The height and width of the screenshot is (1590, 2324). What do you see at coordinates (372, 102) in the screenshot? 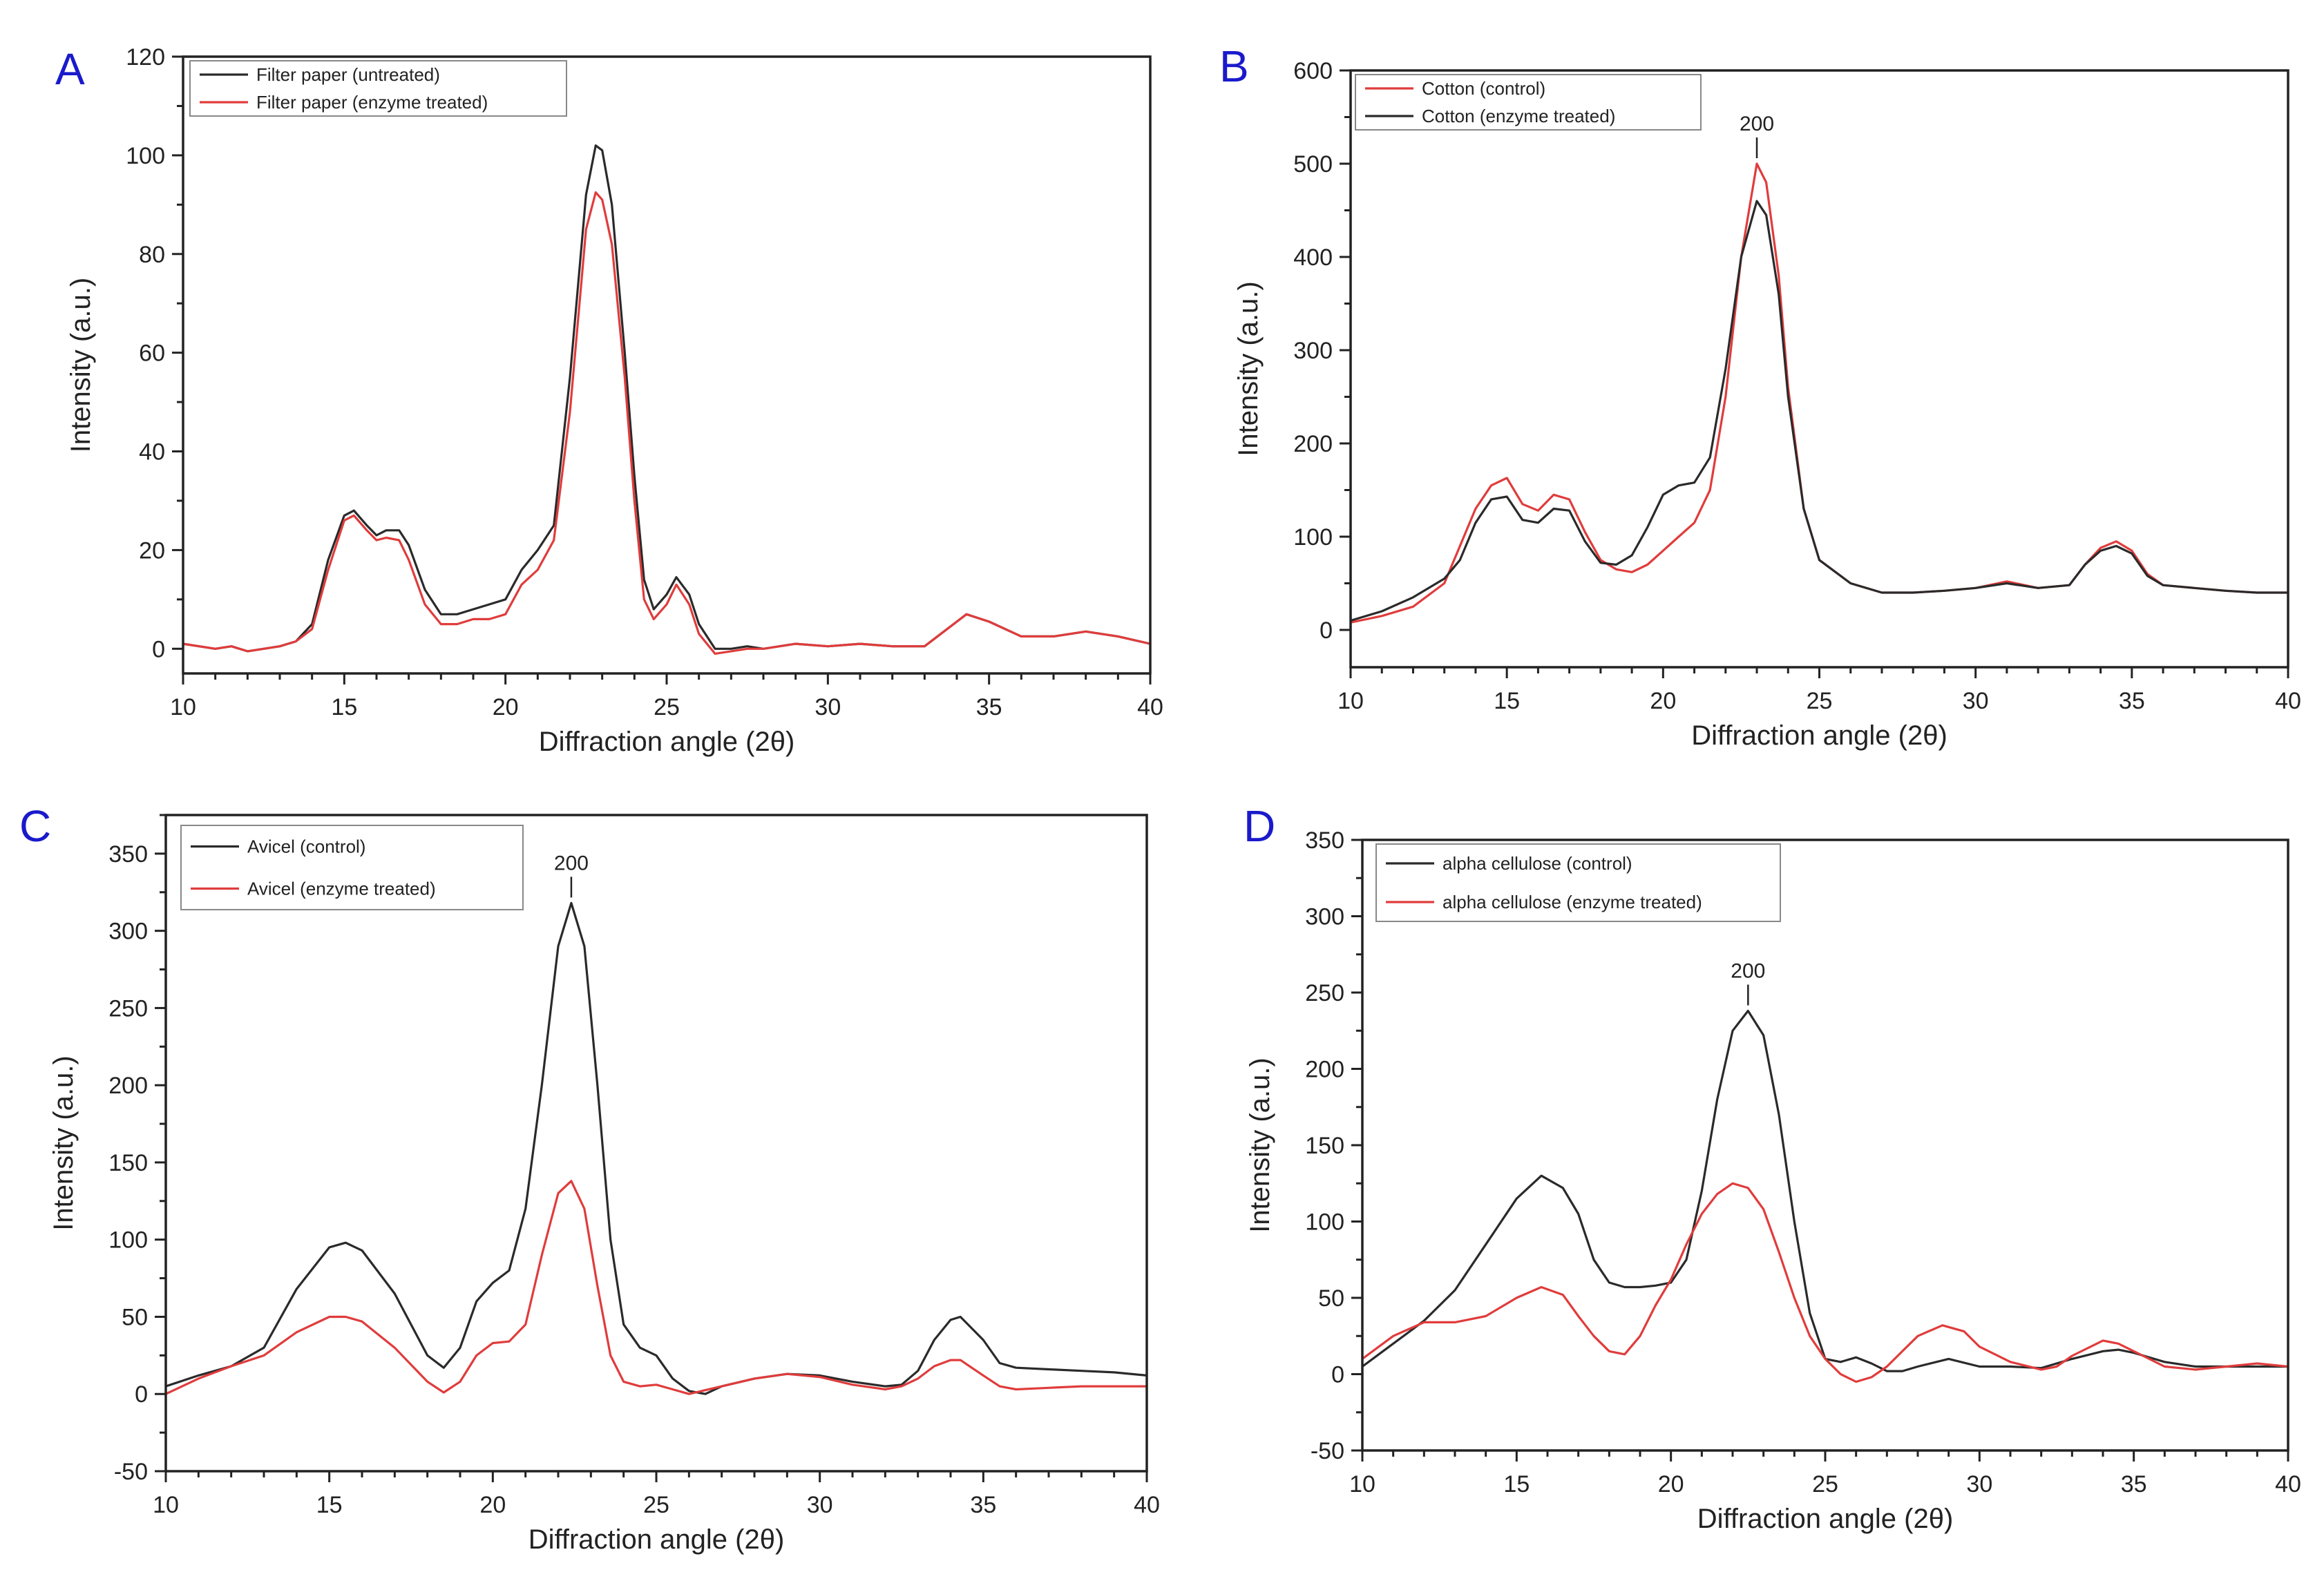
I see `legend-entry-label: Filter paper (enzyme treated)` at bounding box center [372, 102].